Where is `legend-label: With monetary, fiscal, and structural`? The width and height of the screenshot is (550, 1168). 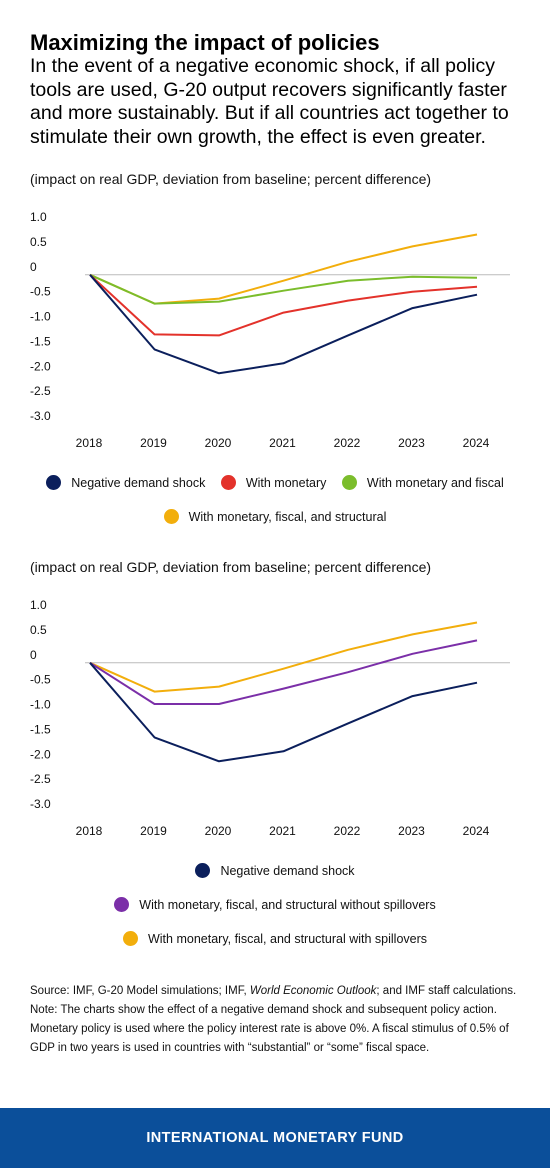 legend-label: With monetary, fiscal, and structural is located at coordinates (287, 517).